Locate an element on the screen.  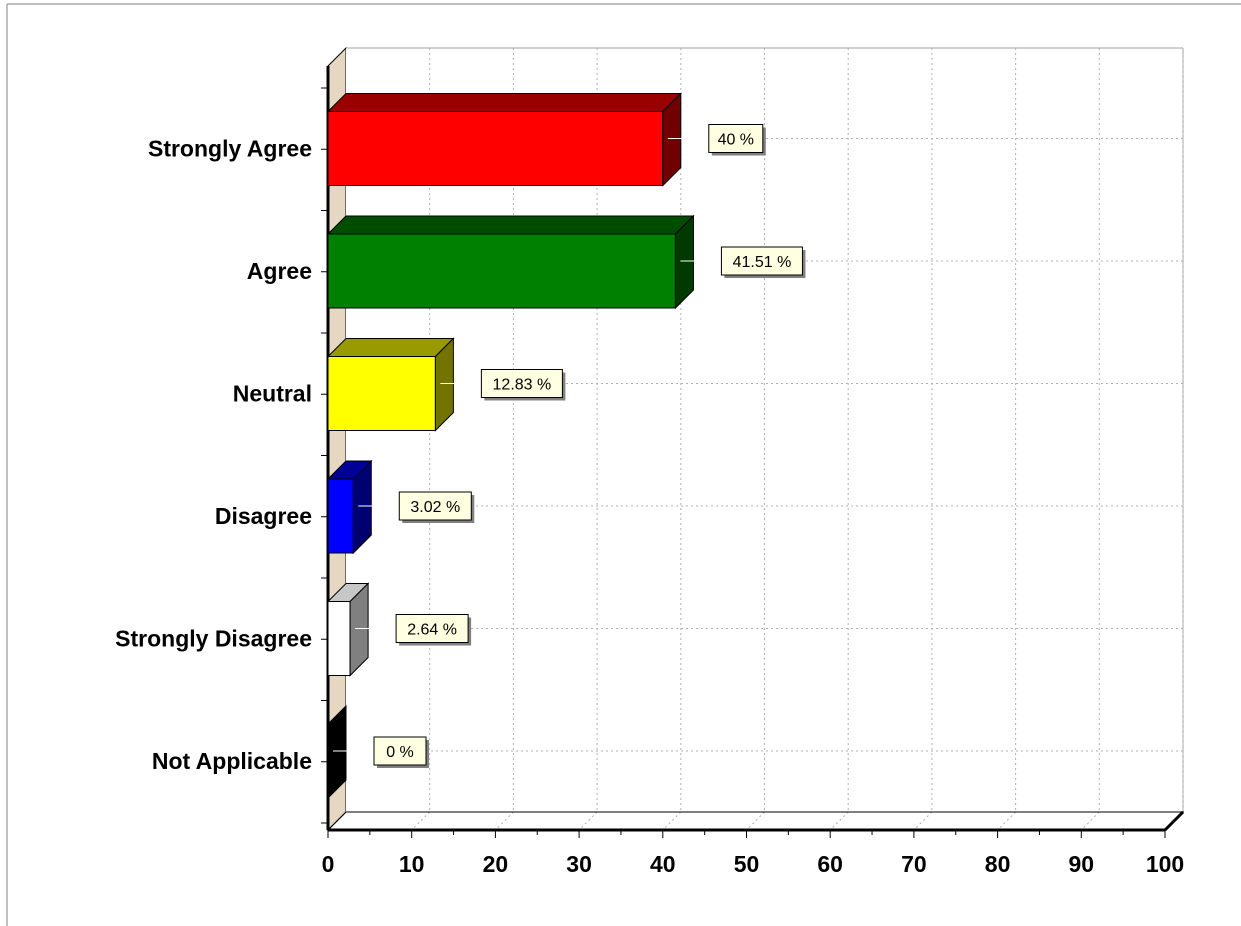
x-tick-label-80: 80 is located at coordinates (998, 864).